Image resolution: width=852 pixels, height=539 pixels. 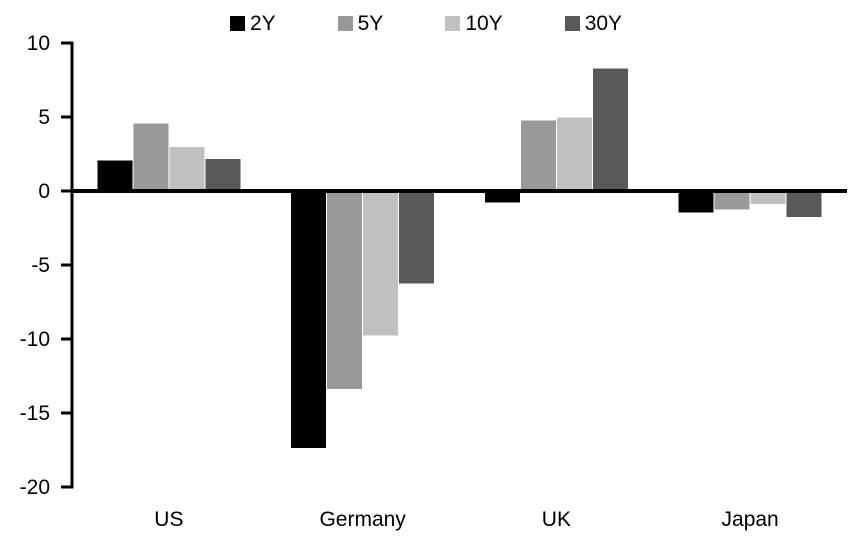 I want to click on y-tick-label: 5, so click(x=44, y=117).